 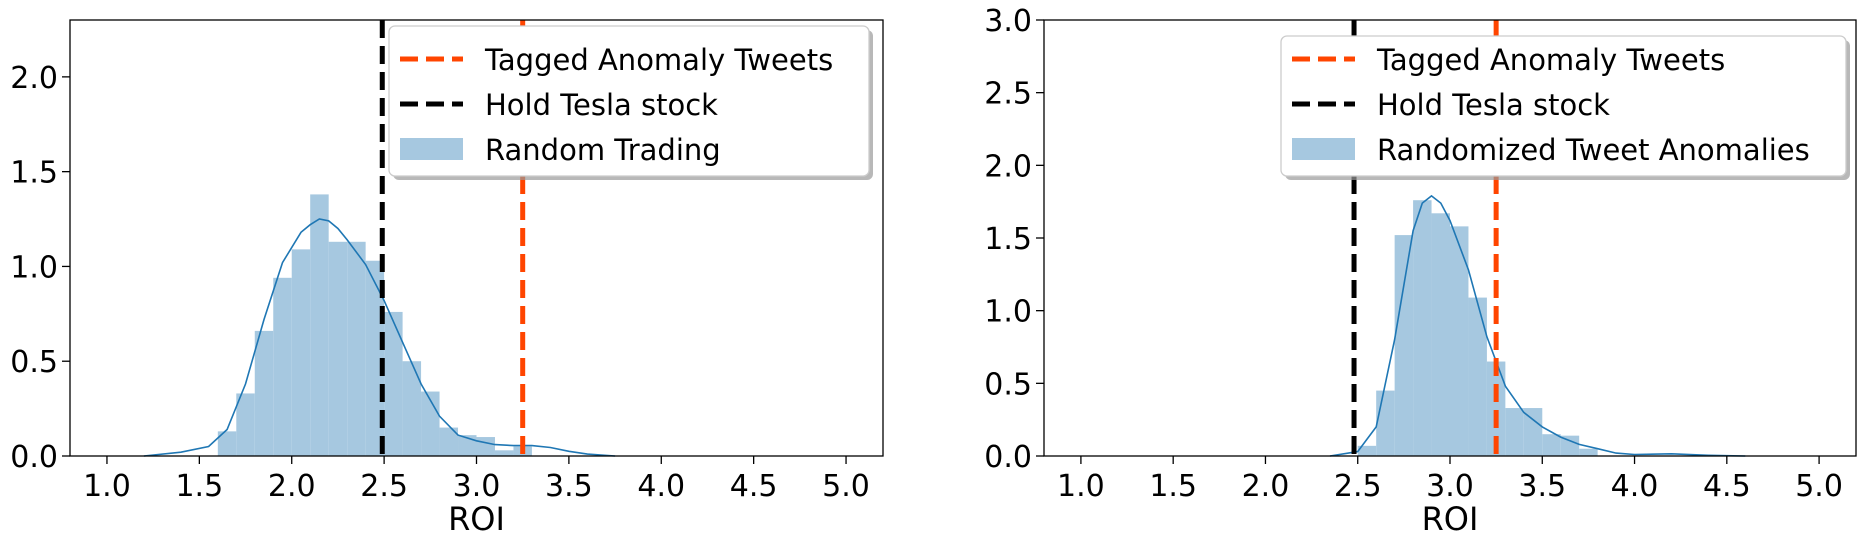 I want to click on kde-curve, so click(x=379, y=337).